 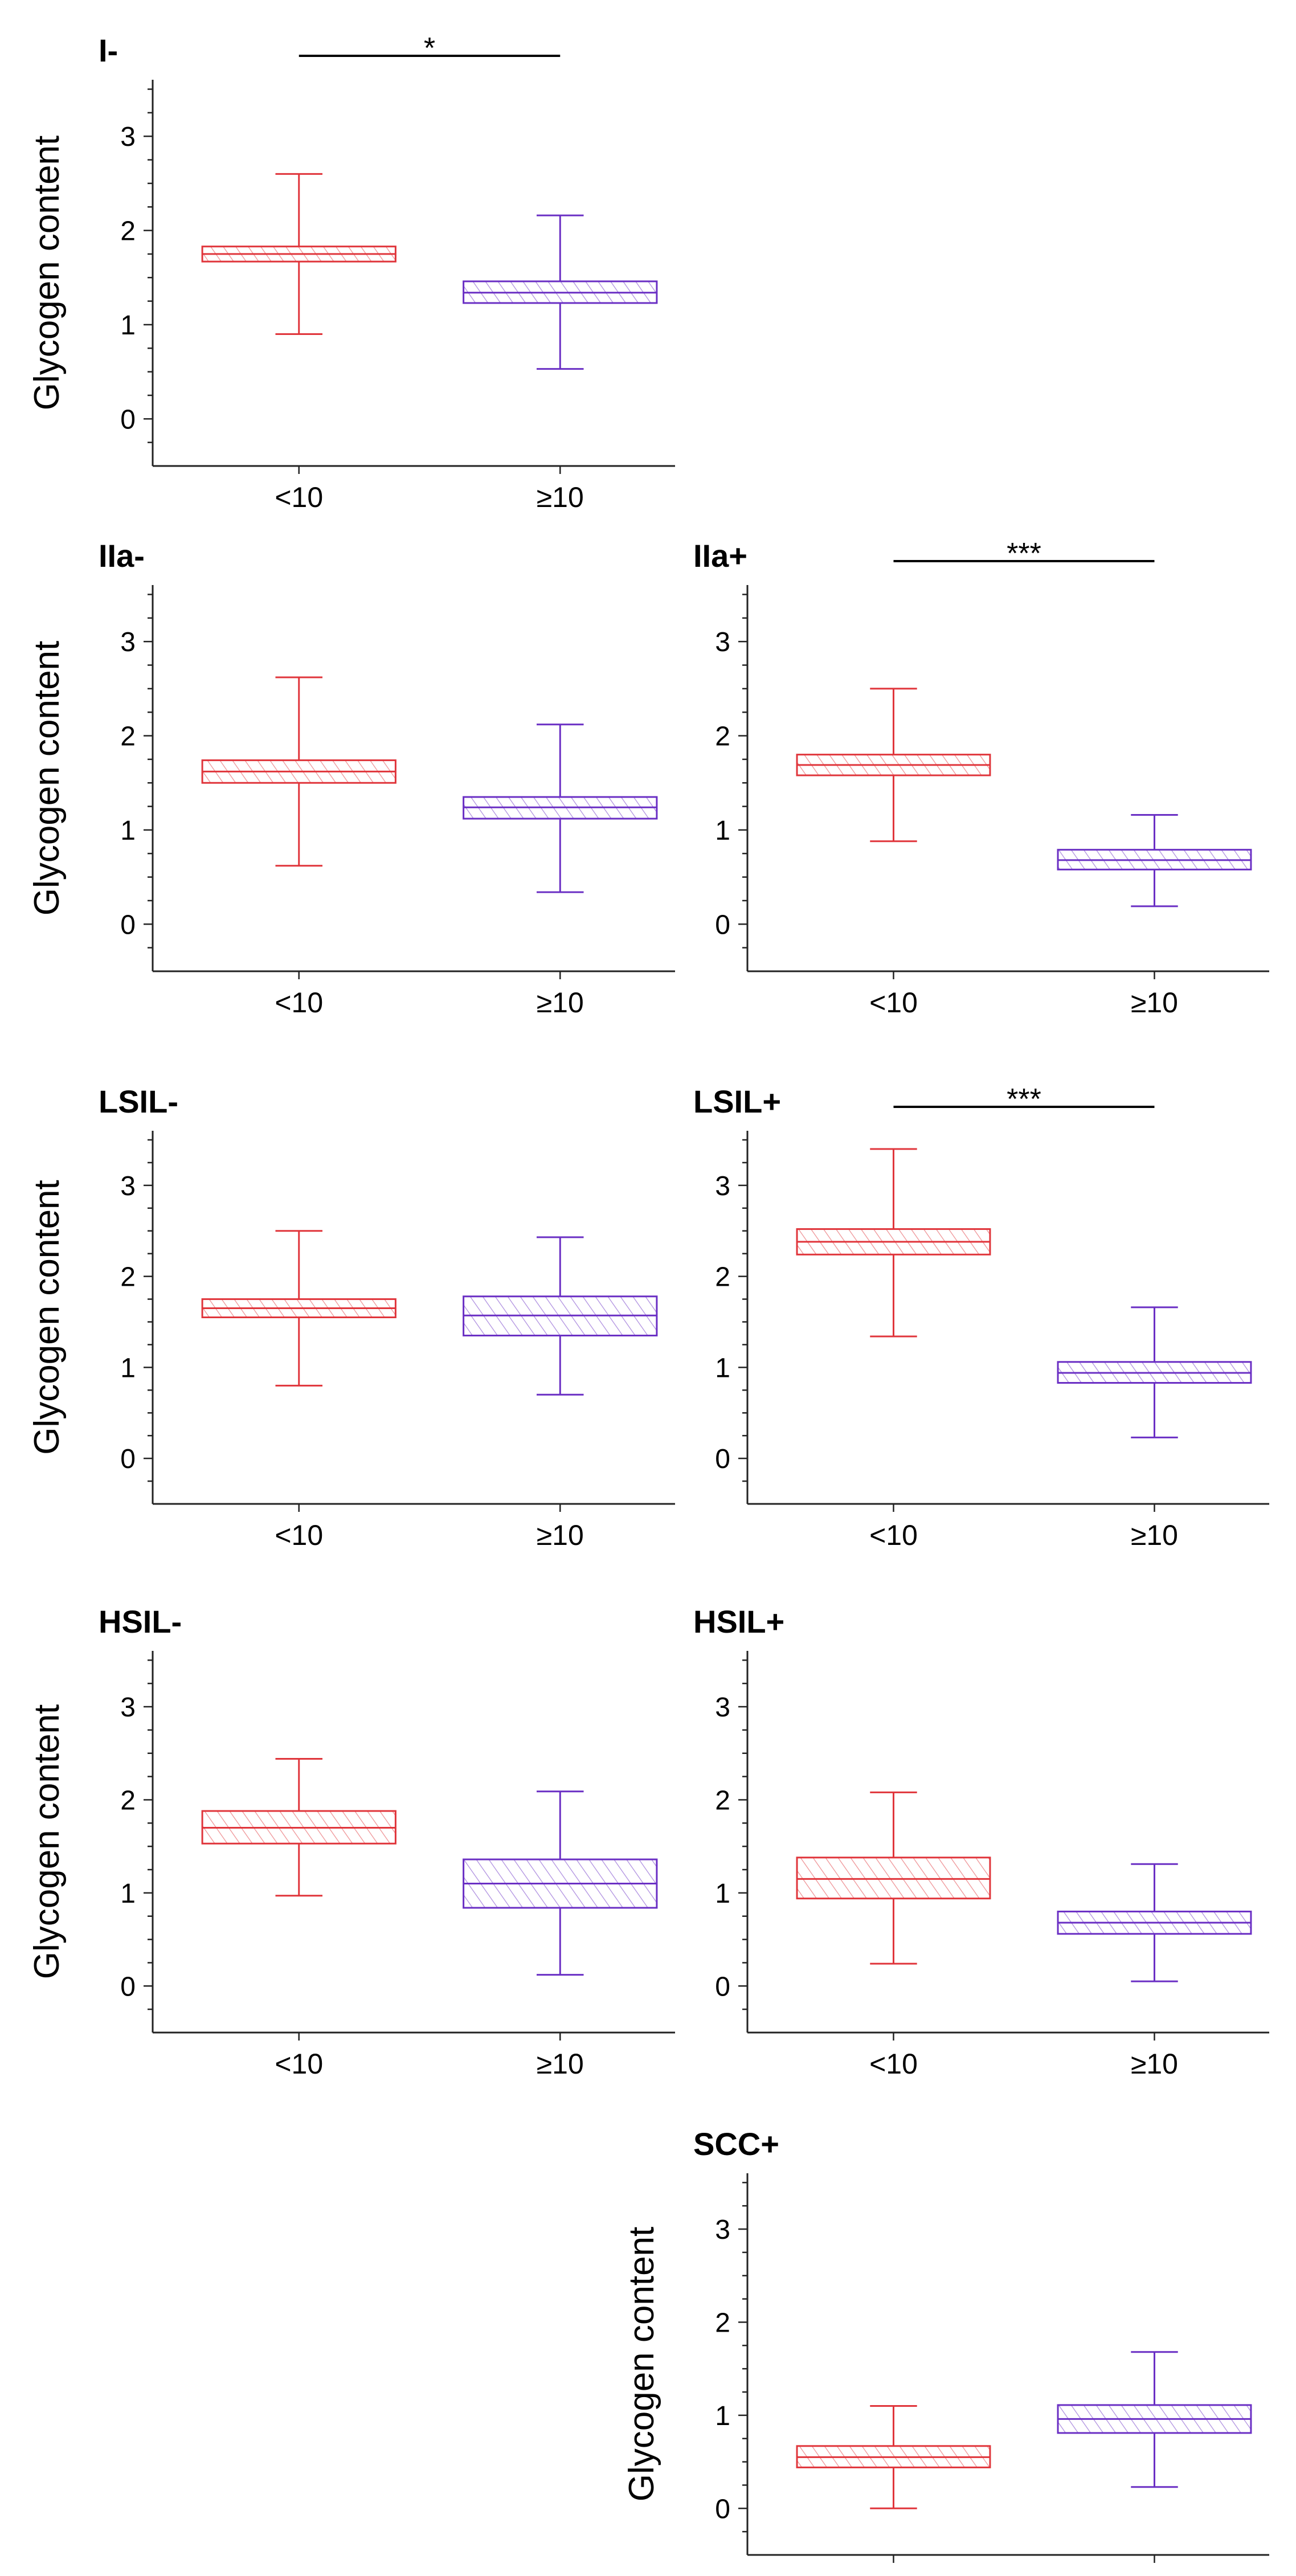 I want to click on panel-i-: 0 1 2 3 <10 ≥10 I- Glycogen content *, so click(x=351, y=272).